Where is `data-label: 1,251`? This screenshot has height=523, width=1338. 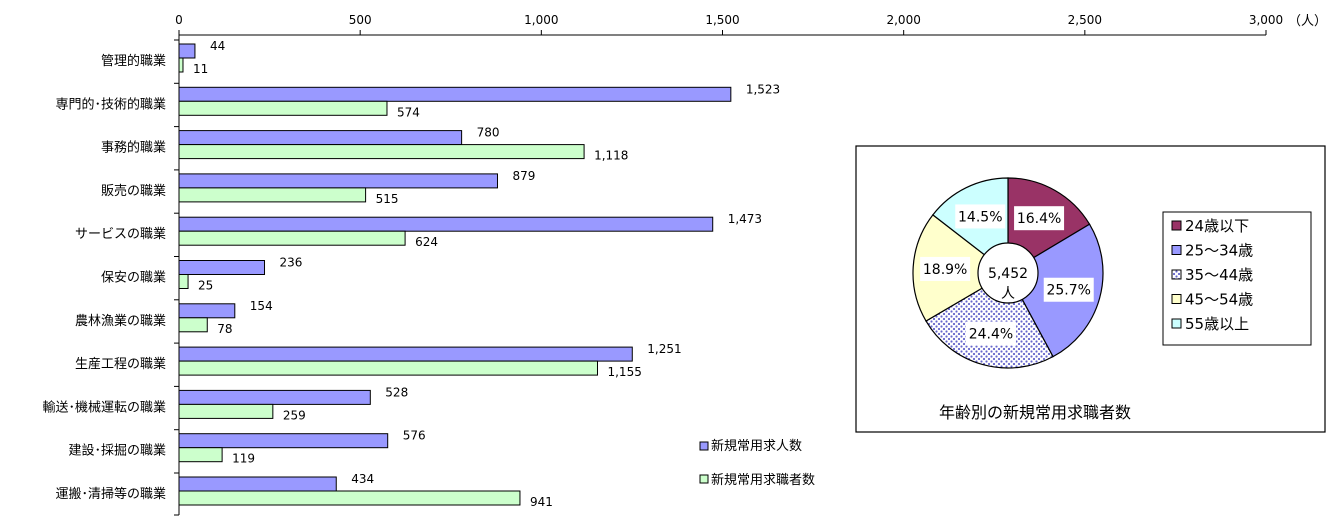 data-label: 1,251 is located at coordinates (664, 349).